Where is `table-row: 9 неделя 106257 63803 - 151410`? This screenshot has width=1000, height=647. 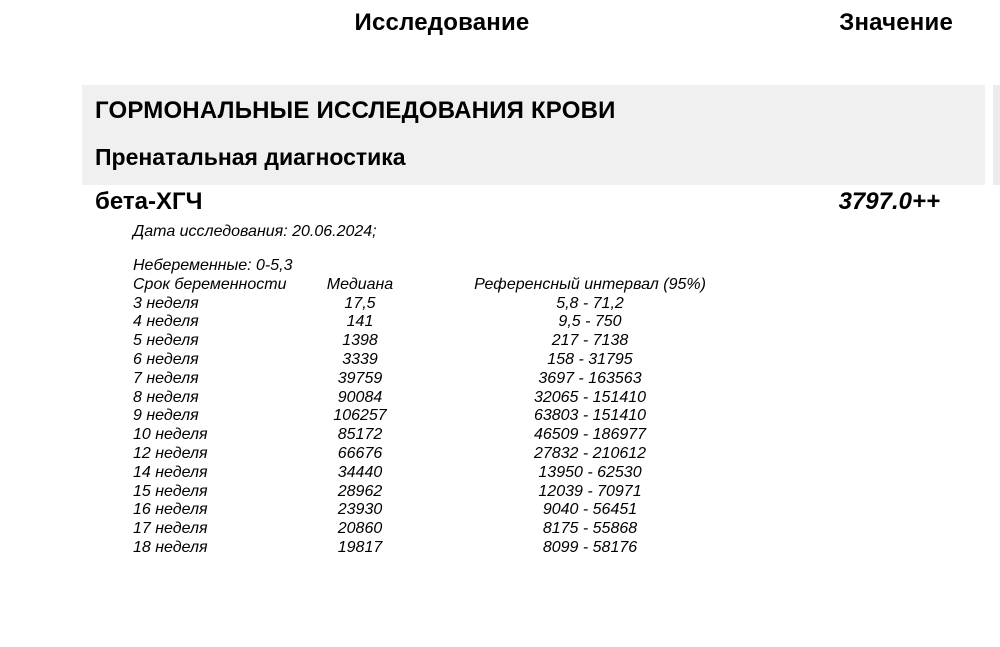
table-row: 9 неделя 106257 63803 - 151410 is located at coordinates (446, 416).